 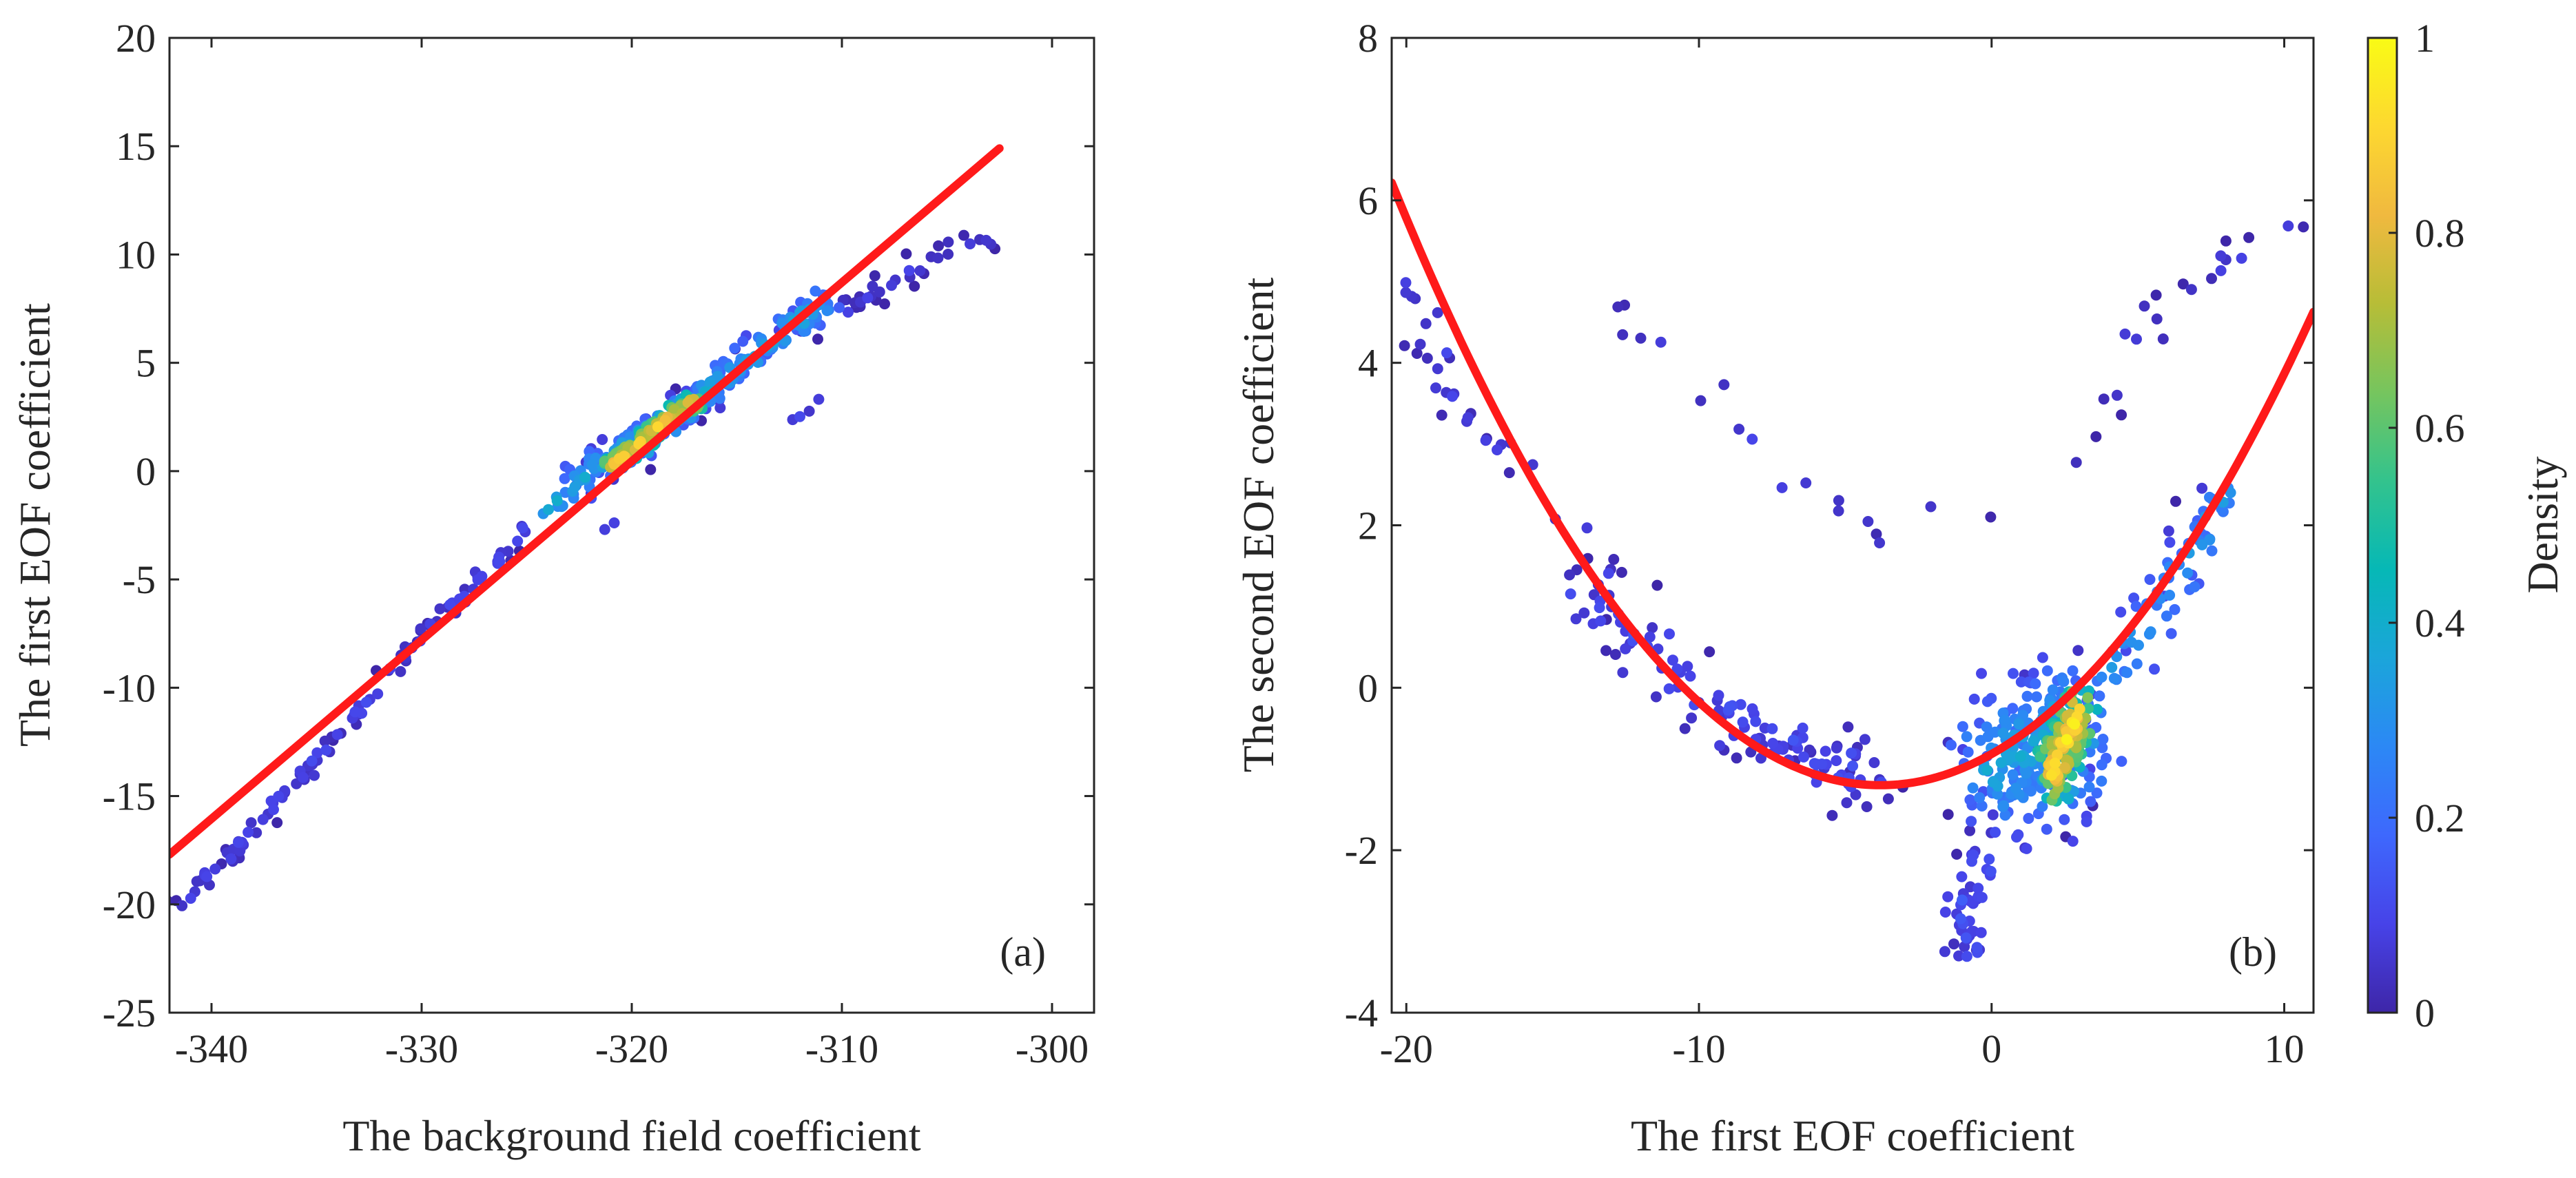 I want to click on y-tick-label: 4, so click(x=1368, y=363).